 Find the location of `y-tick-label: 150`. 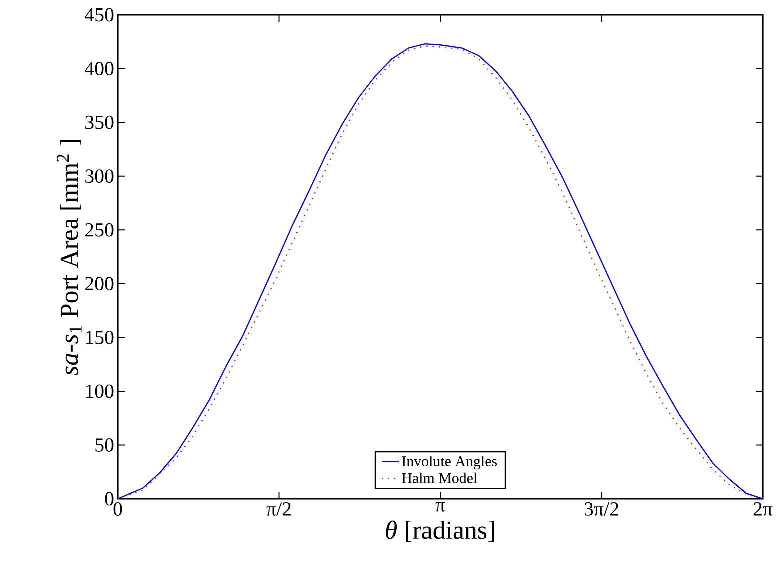

y-tick-label: 150 is located at coordinates (100, 337).